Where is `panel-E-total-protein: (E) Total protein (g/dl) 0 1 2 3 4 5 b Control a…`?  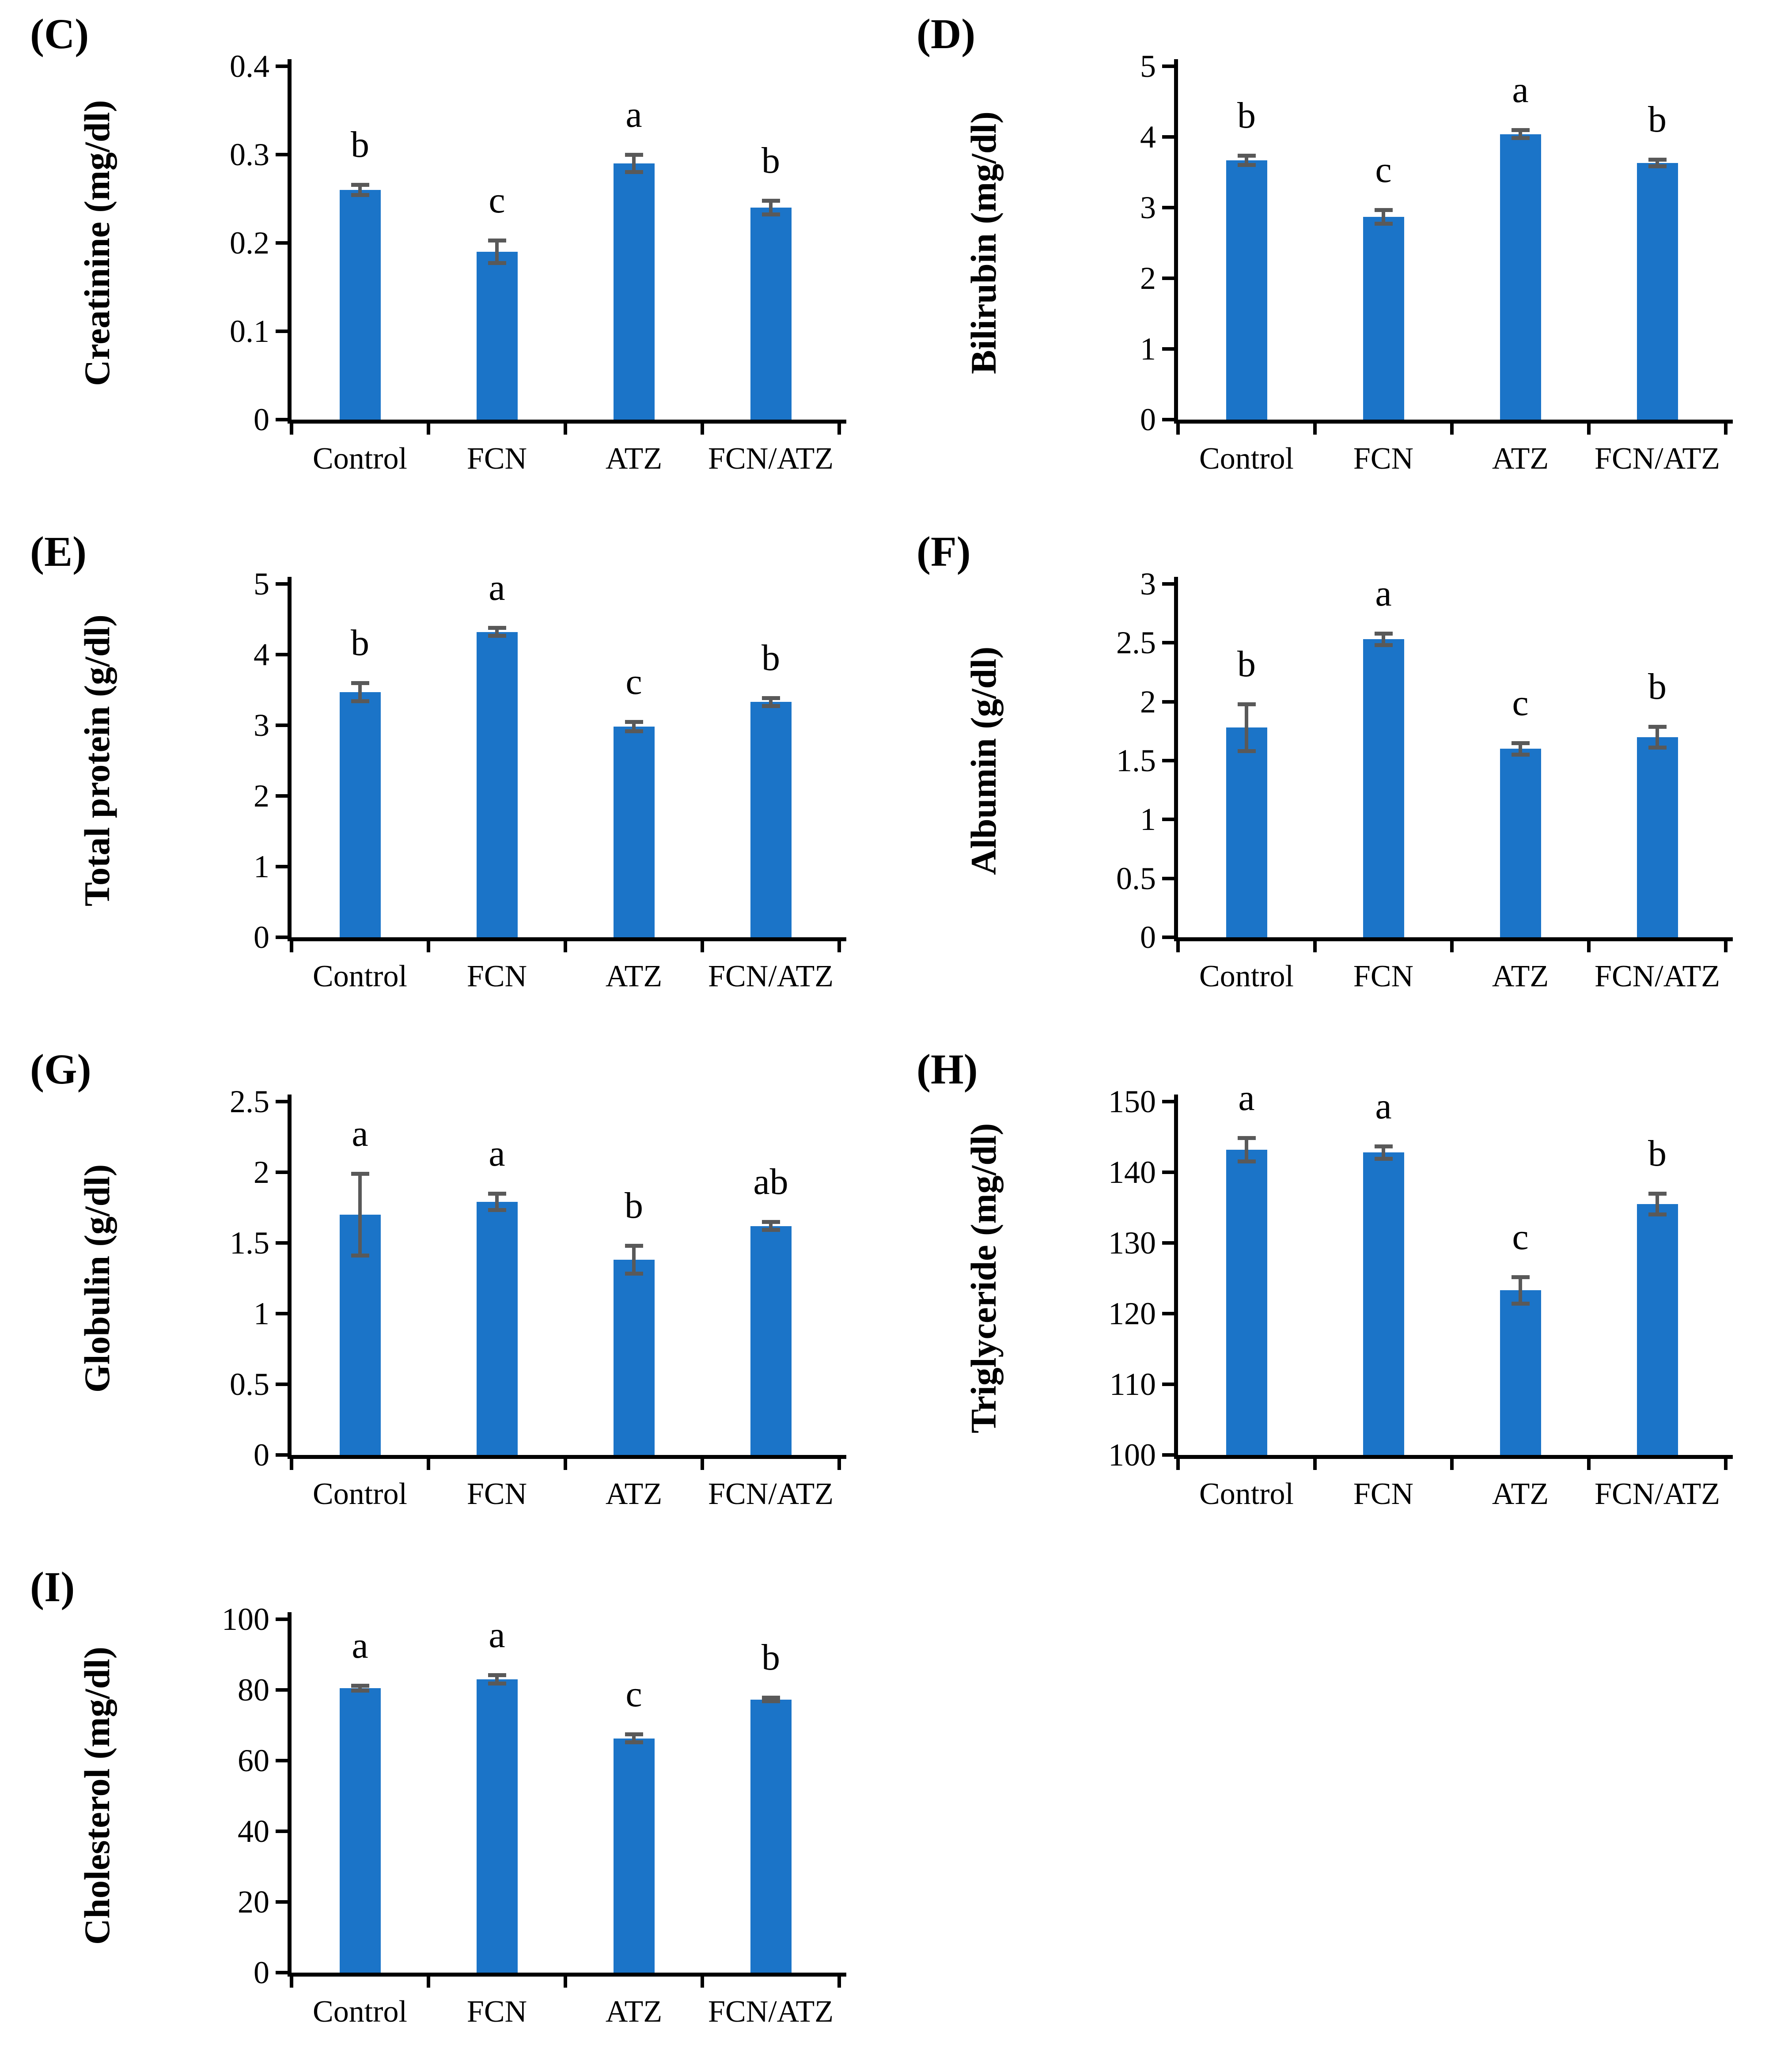
panel-E-total-protein: (E) Total protein (g/dl) 0 1 2 3 4 5 b Control a… is located at coordinates (443, 776).